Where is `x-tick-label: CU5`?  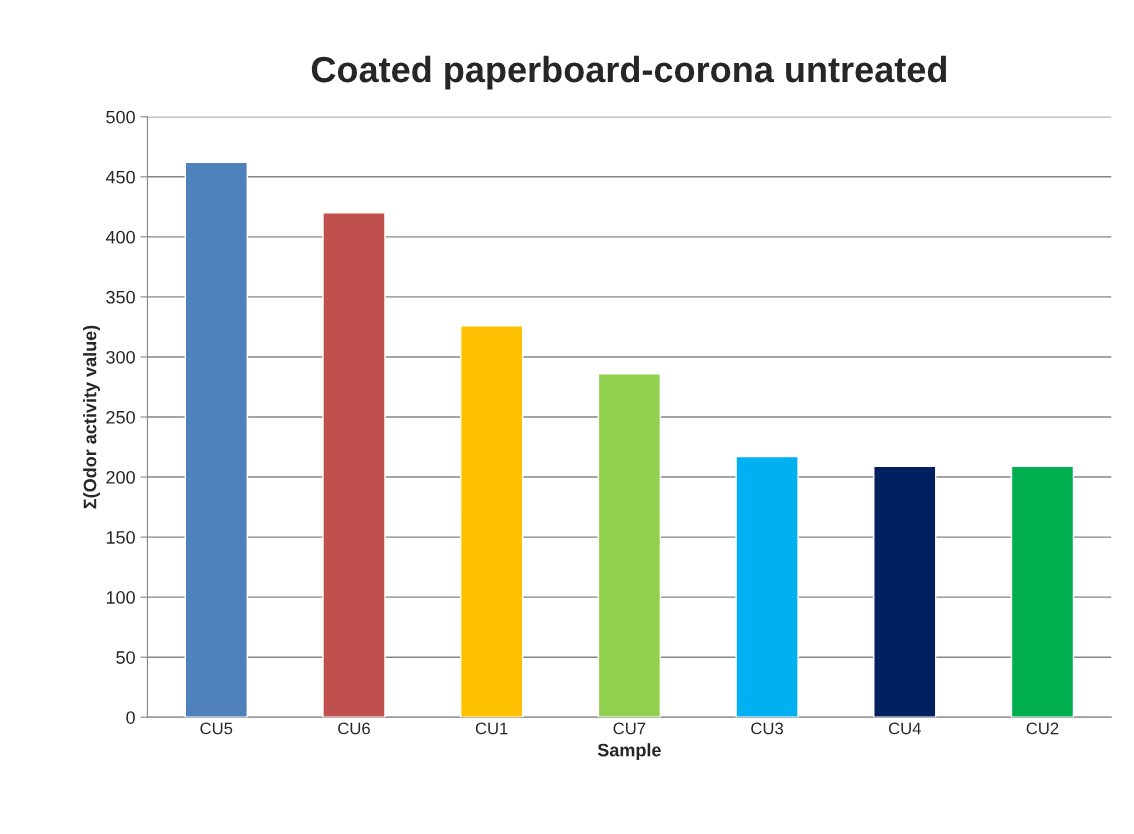
x-tick-label: CU5 is located at coordinates (216, 728).